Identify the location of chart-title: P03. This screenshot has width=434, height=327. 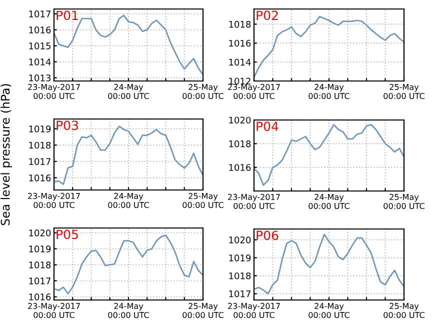
(67, 125).